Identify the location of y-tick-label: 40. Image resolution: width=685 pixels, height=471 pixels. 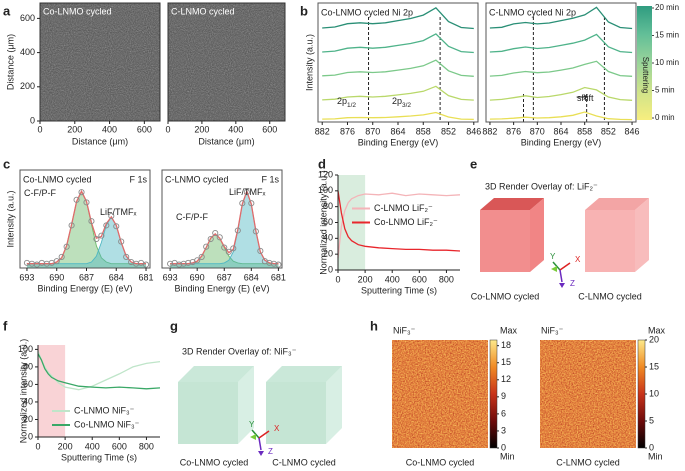
(328, 238).